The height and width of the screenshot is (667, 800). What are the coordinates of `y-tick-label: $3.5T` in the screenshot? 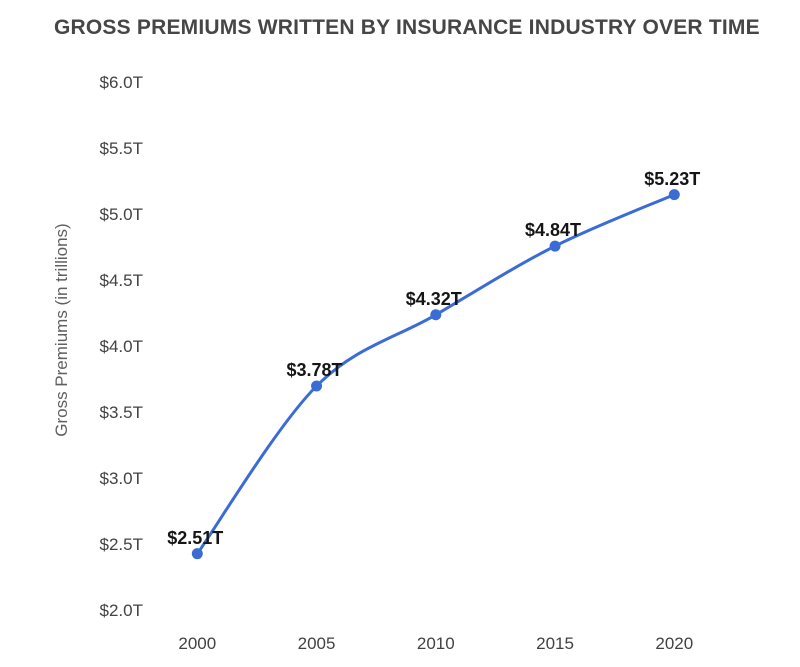 It's located at (121, 412).